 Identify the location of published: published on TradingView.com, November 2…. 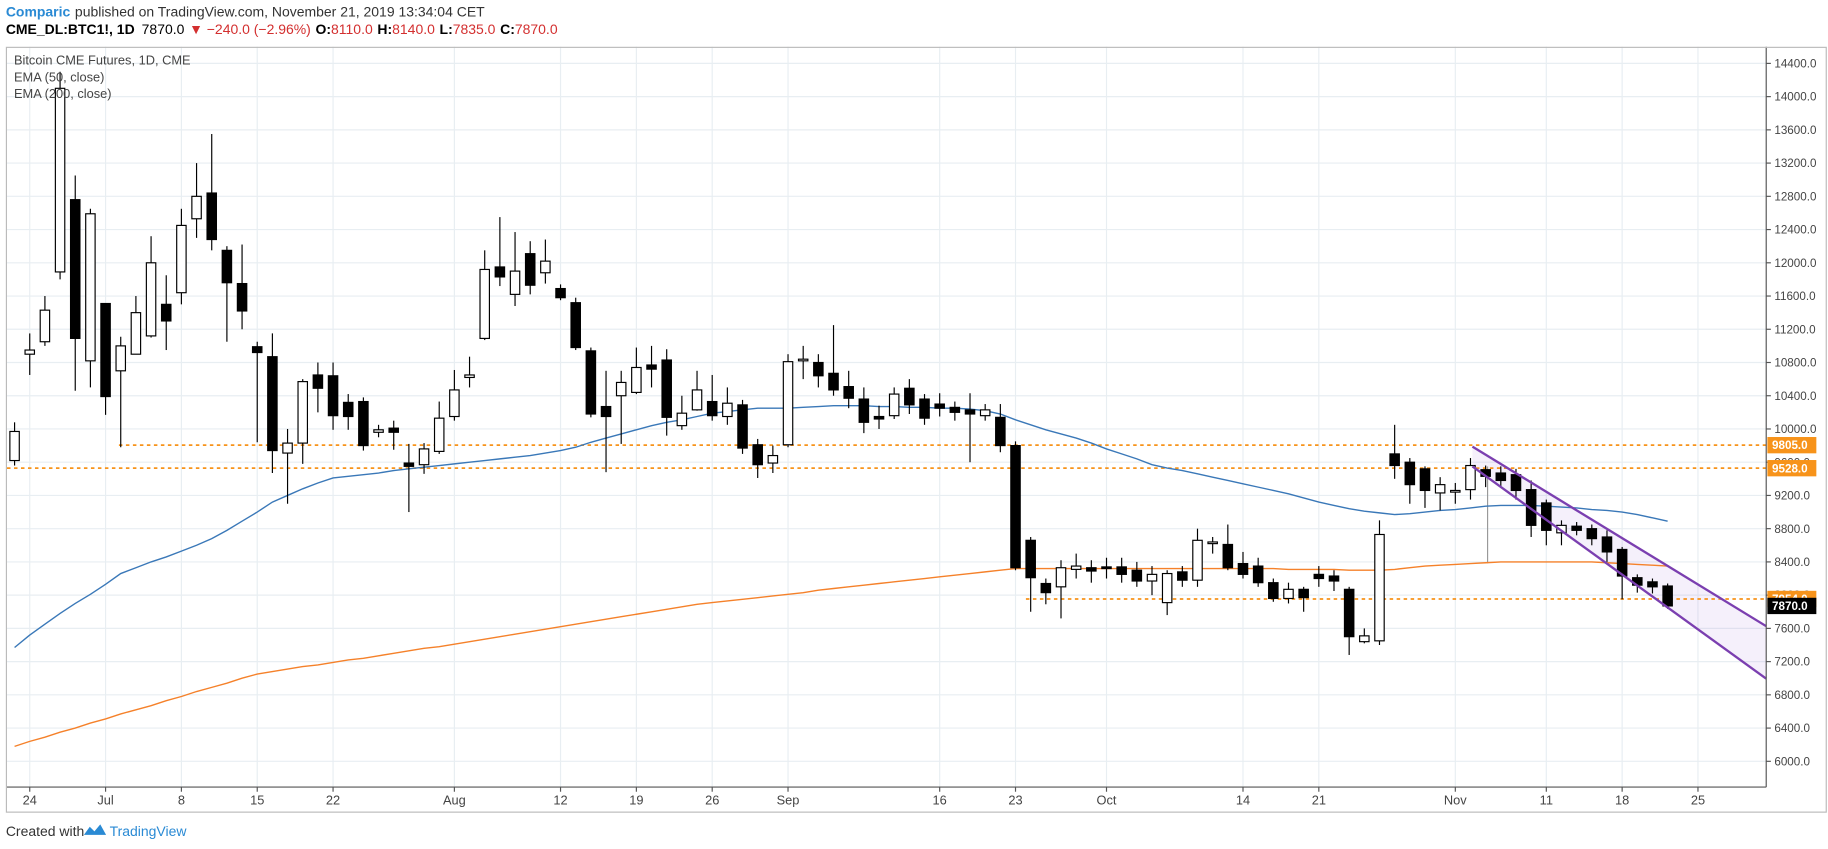
(280, 11).